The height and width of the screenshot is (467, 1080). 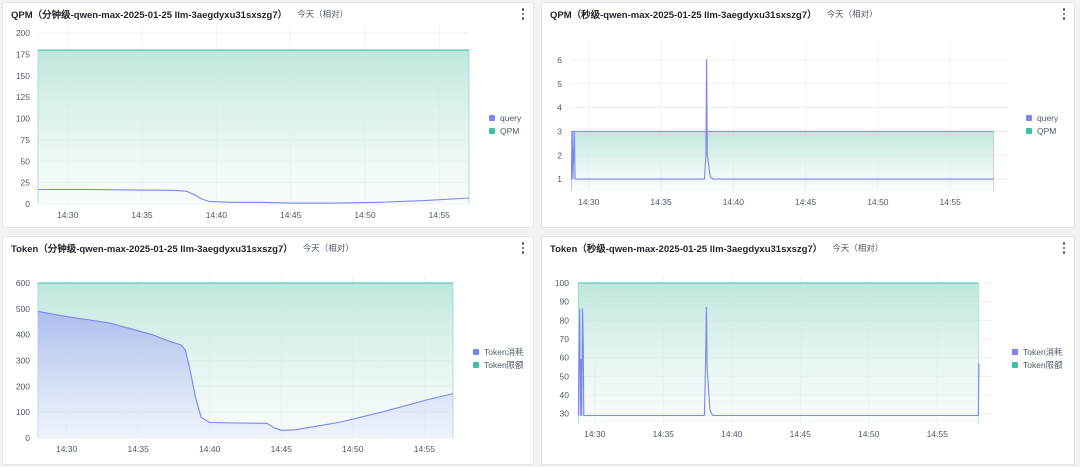 I want to click on y-tick-label: 2, so click(x=559, y=155).